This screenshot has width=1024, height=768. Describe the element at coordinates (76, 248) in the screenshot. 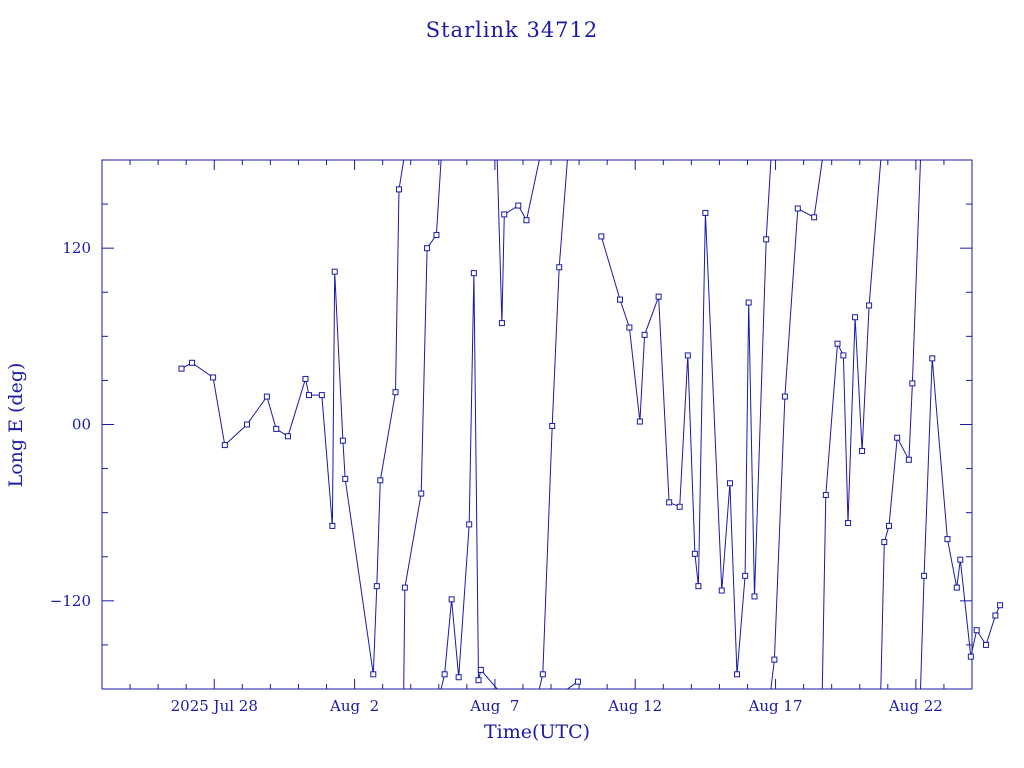

I see `y-tick-label: 120` at that location.